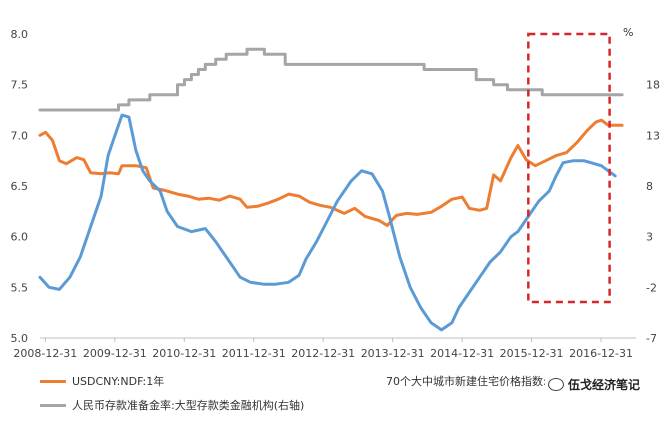 The width and height of the screenshot is (669, 423). Describe the element at coordinates (188, 405) in the screenshot. I see `legend-label-rrr: 人民币存款准备金率:大型存款类金融机构(右轴)` at that location.